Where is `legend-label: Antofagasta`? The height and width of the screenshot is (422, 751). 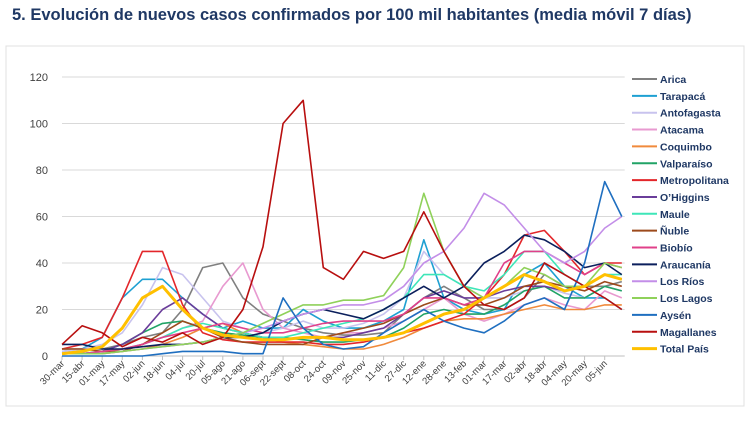 legend-label: Antofagasta is located at coordinates (690, 114).